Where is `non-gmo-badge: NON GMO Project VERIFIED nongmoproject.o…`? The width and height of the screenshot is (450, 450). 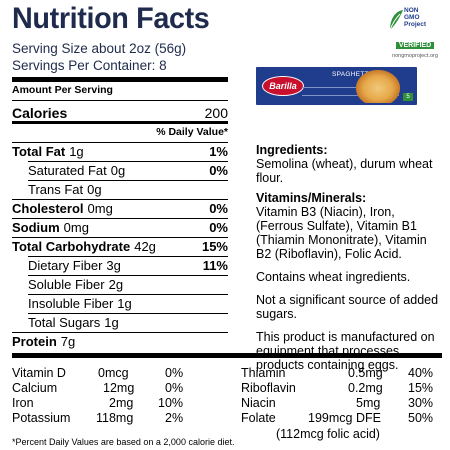 non-gmo-badge: NON GMO Project VERIFIED nongmoproject.o… is located at coordinates (413, 31).